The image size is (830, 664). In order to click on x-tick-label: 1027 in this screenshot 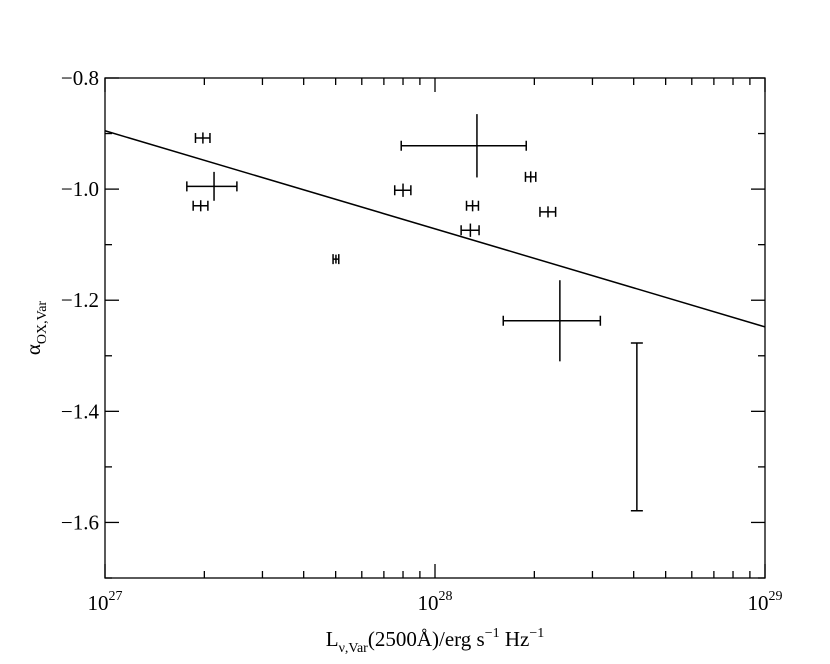, I will do `click(105, 602)`.